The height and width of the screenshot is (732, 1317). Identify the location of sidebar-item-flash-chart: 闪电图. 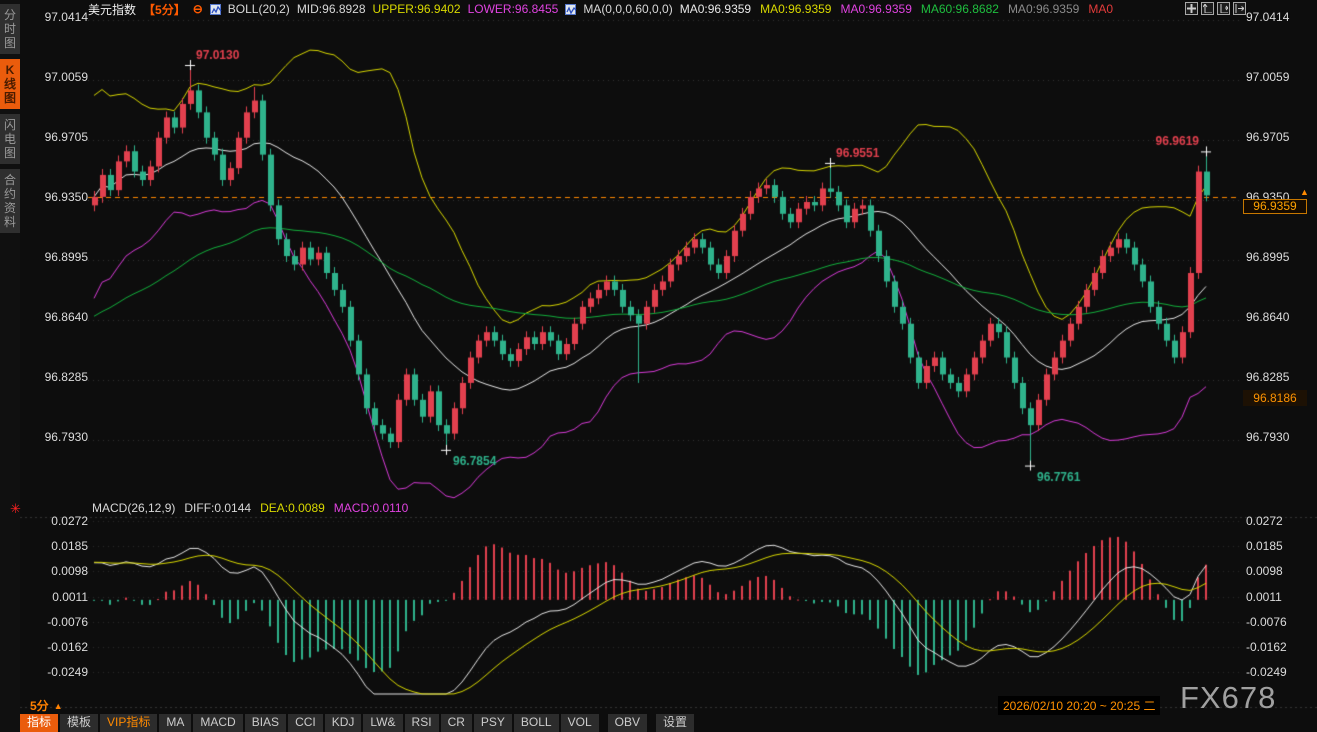
(10, 139).